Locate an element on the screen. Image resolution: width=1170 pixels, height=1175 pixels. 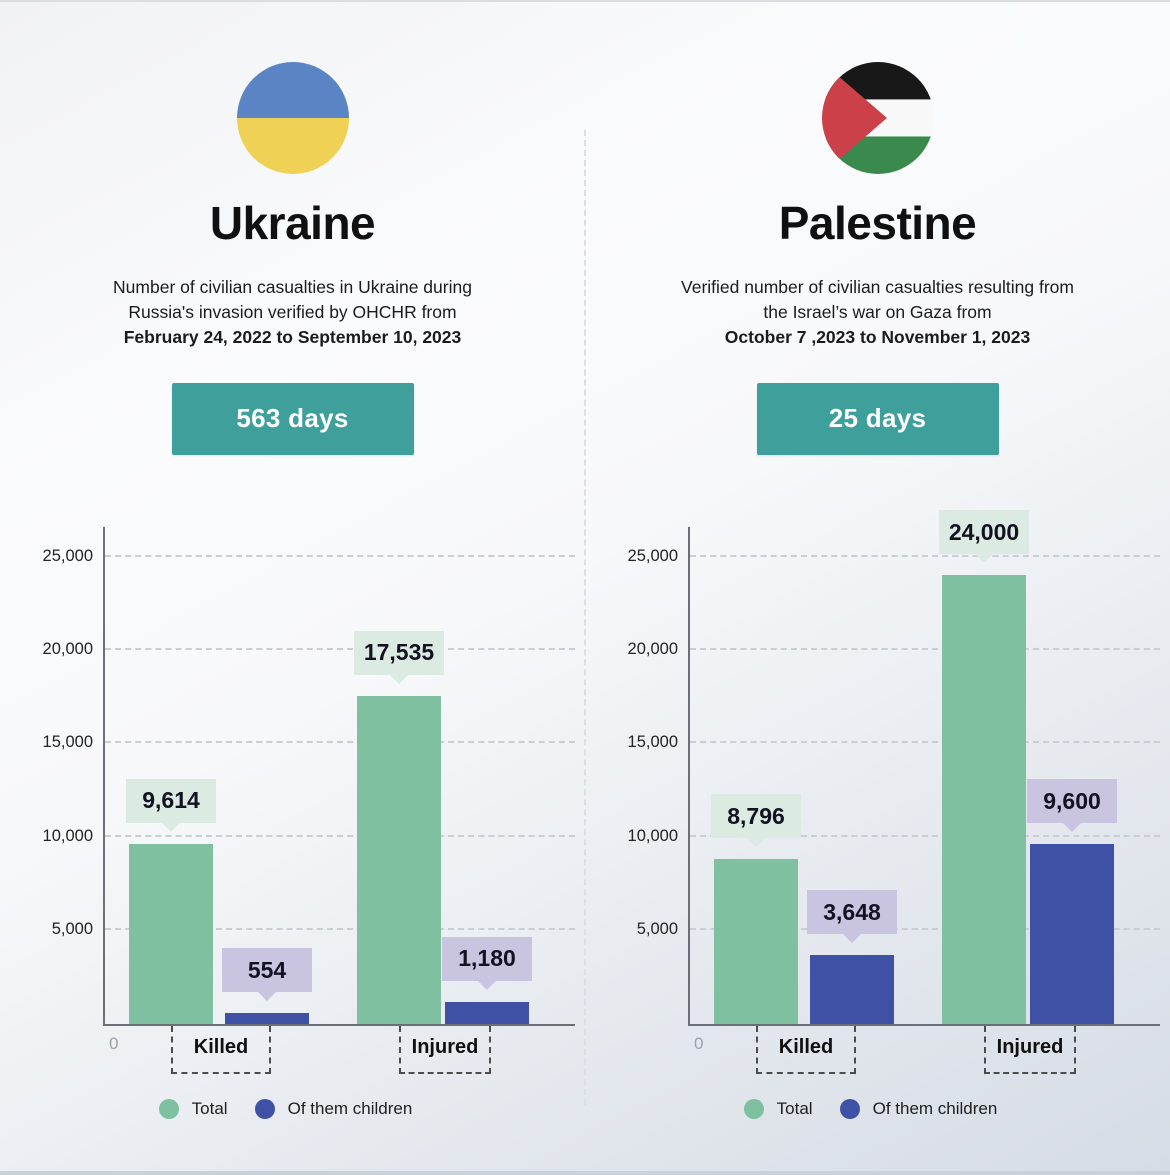
value-callout: 3,648 is located at coordinates (852, 912).